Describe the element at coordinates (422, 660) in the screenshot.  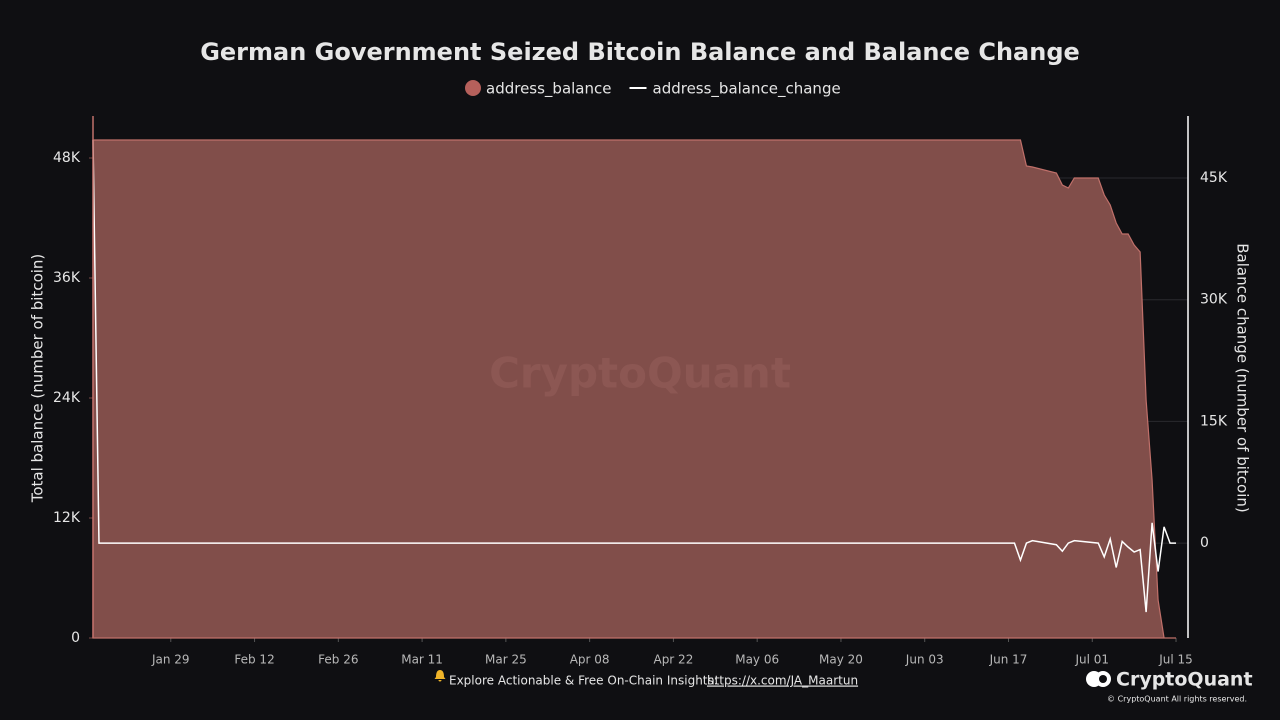
I see `x-tick-label: Mar 11` at that location.